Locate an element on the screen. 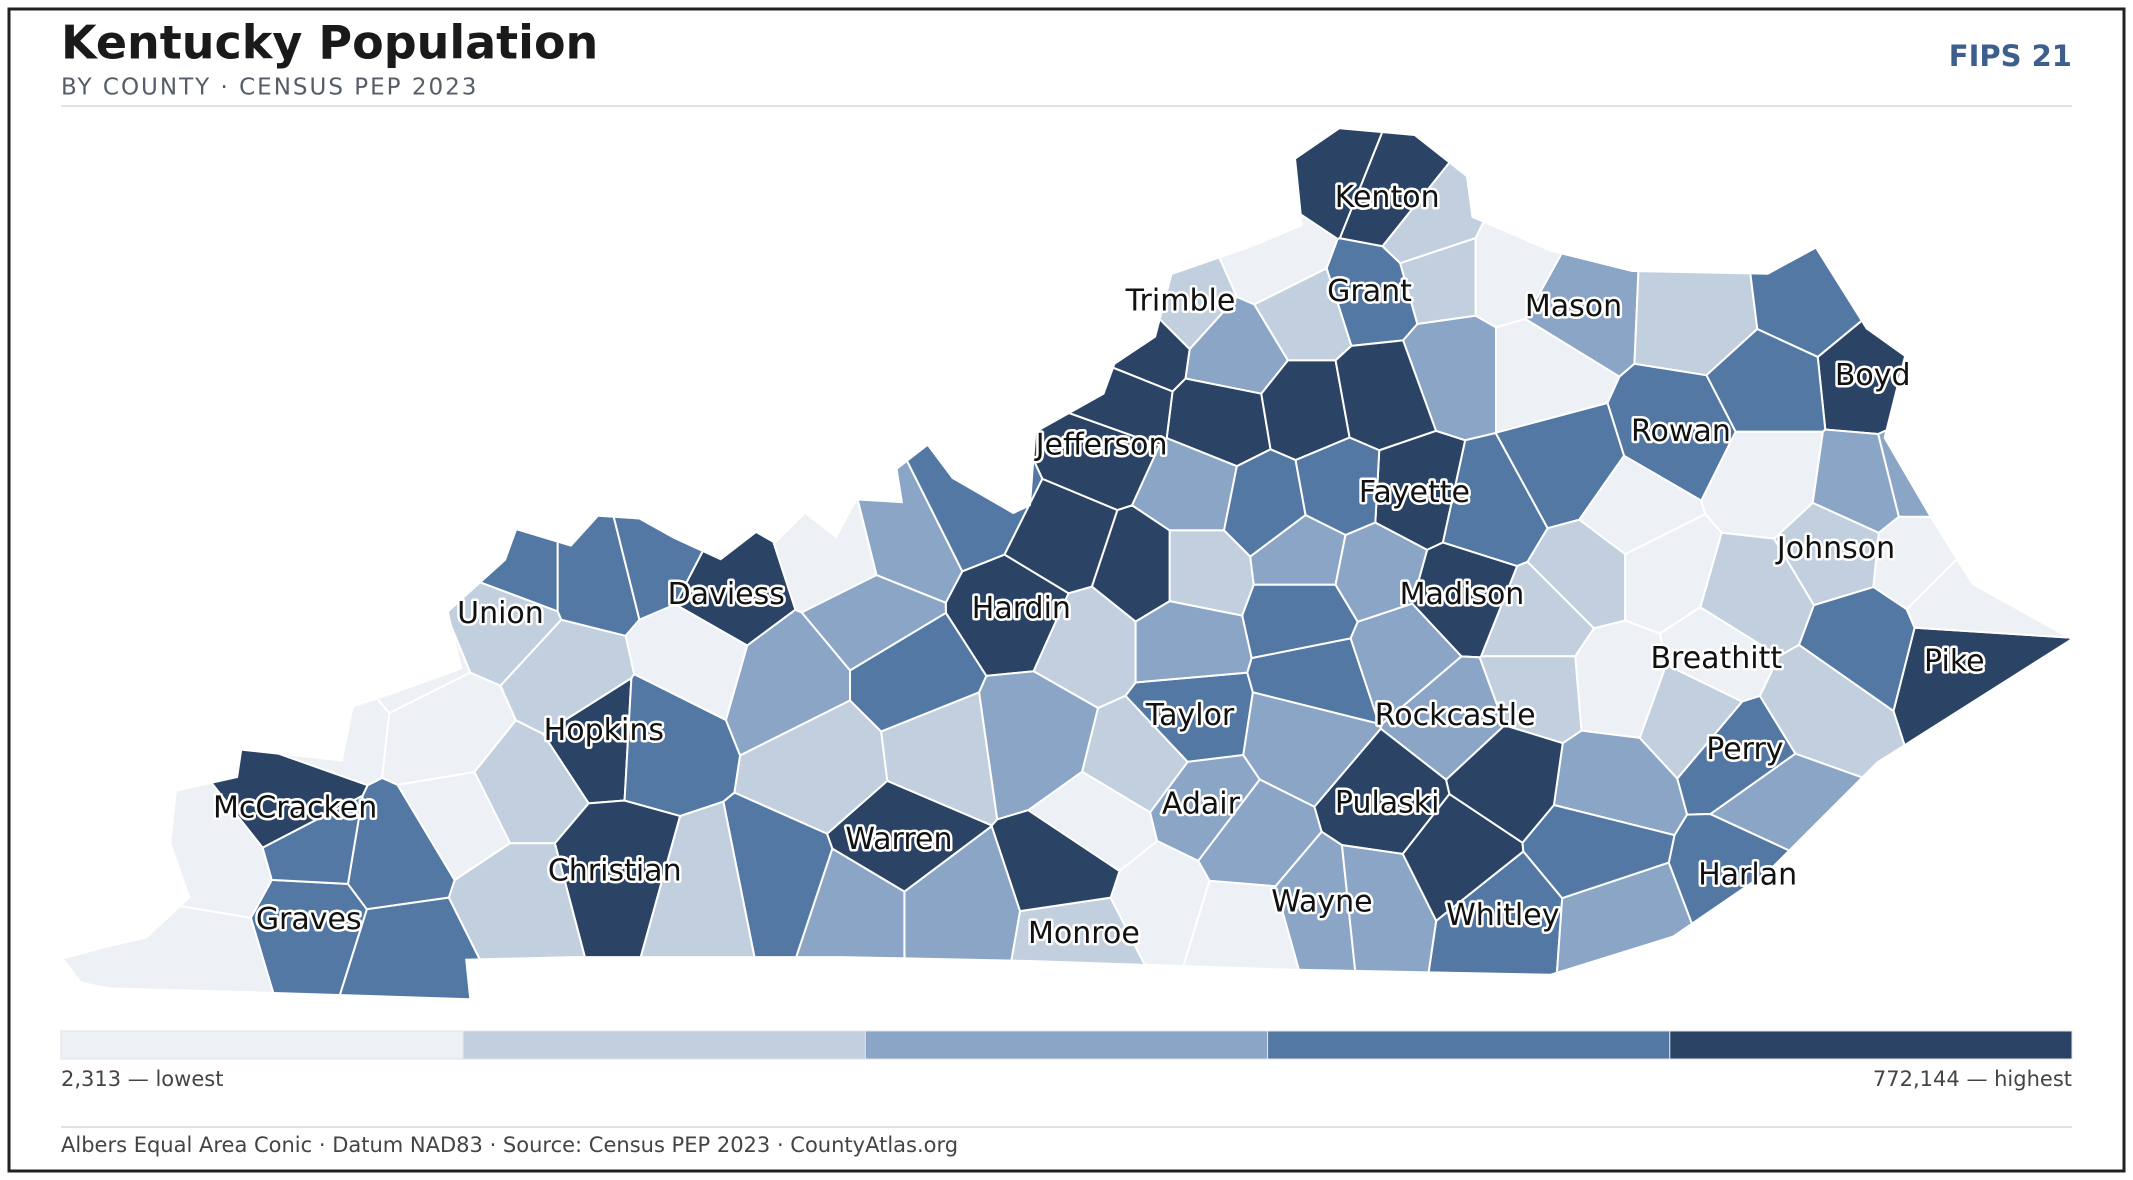 The height and width of the screenshot is (1180, 2133). title: Kentucky Population is located at coordinates (329, 43).